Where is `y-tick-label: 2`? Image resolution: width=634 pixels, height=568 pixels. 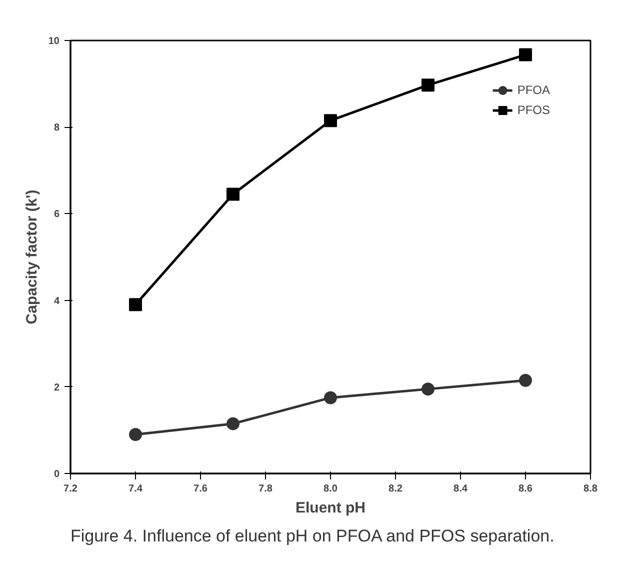 y-tick-label: 2 is located at coordinates (57, 388).